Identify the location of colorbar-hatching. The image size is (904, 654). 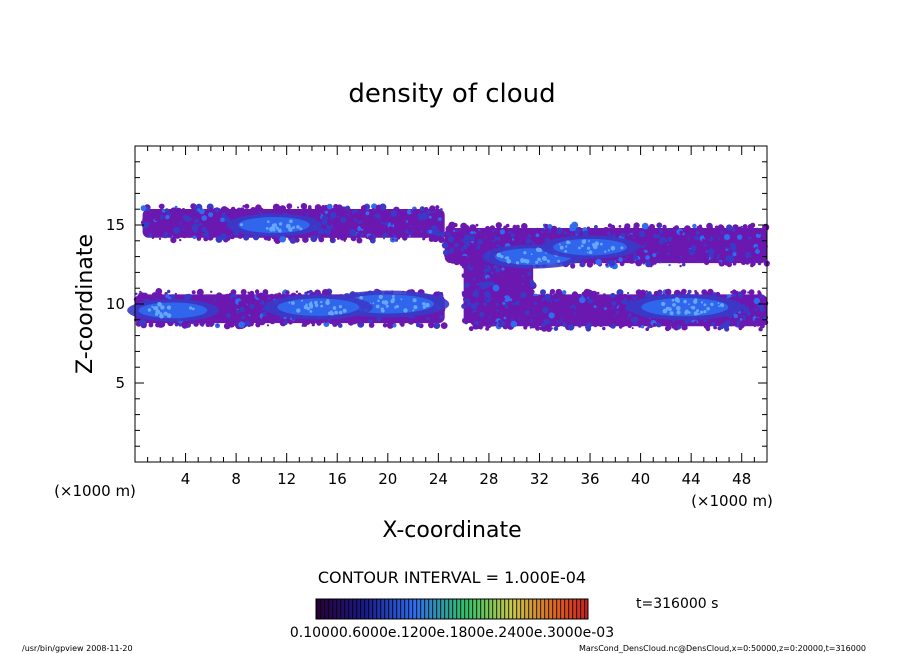
(452, 609).